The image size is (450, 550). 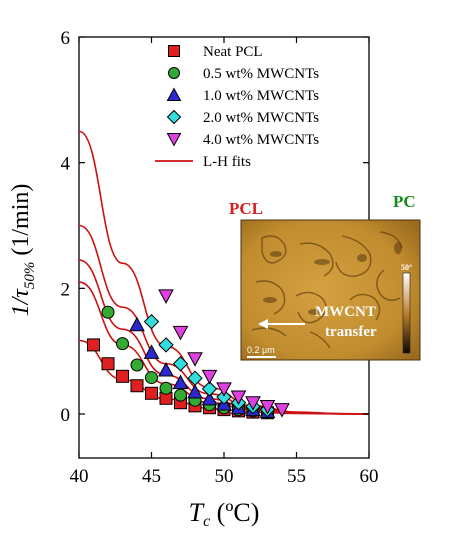 What do you see at coordinates (345, 312) in the screenshot?
I see `arrow-text-line1: MWCNT` at bounding box center [345, 312].